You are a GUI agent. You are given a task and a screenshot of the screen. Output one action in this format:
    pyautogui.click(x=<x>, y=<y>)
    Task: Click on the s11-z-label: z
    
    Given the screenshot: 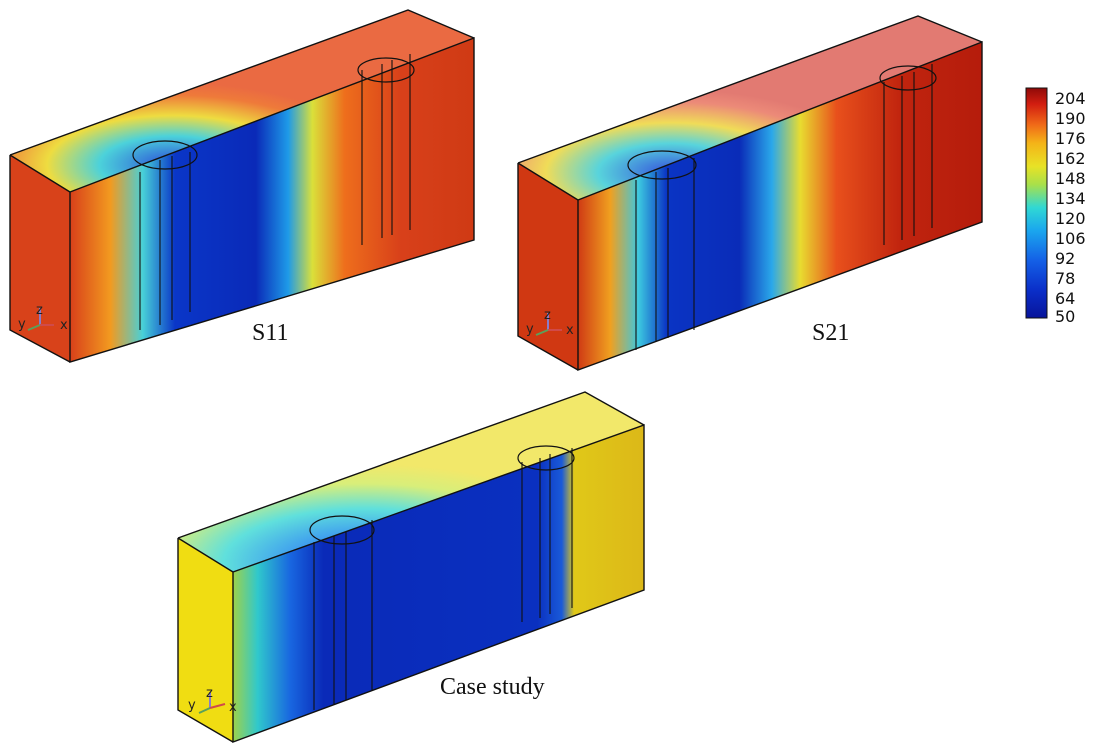 What is the action you would take?
    pyautogui.click(x=39, y=310)
    